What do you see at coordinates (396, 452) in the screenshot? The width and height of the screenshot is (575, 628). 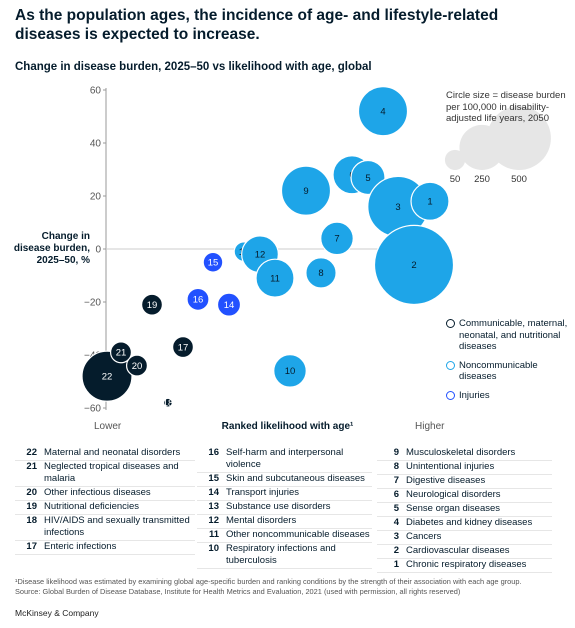 I see `key-number: 9` at bounding box center [396, 452].